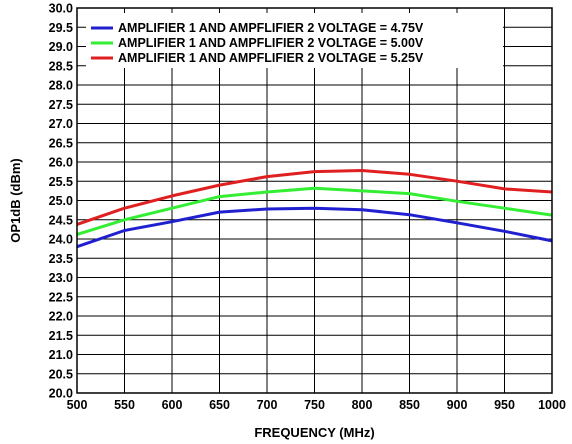 Image resolution: width=572 pixels, height=444 pixels. I want to click on x-tick-label: 1000, so click(552, 405).